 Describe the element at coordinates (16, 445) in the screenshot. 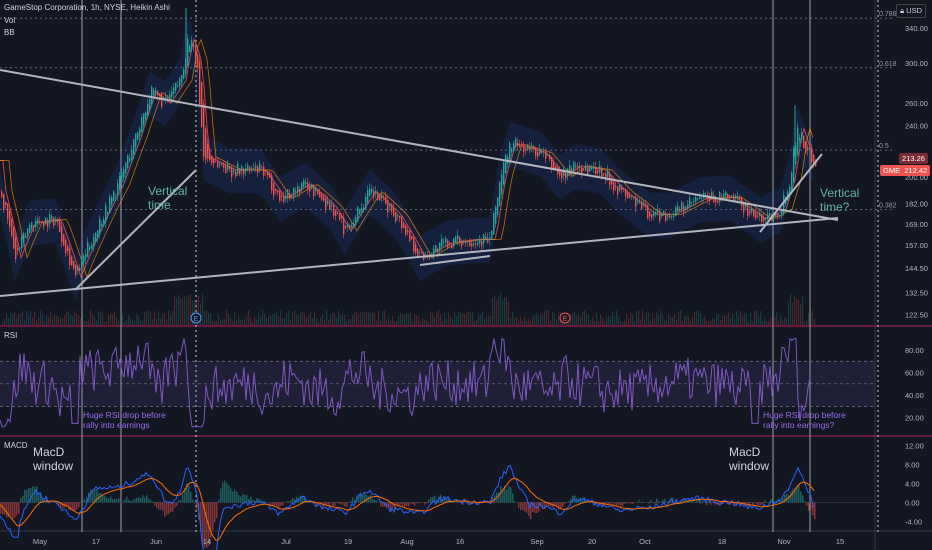

I see `macd-label: MACD` at that location.